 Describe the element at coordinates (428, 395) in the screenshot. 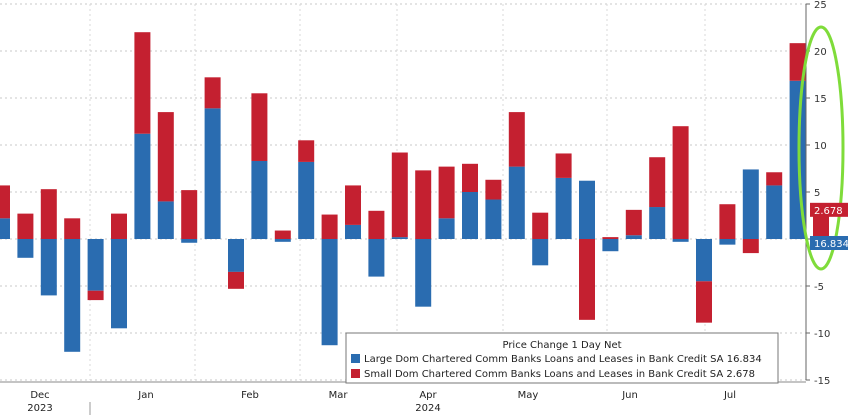

I see `x-month-label: Apr` at that location.